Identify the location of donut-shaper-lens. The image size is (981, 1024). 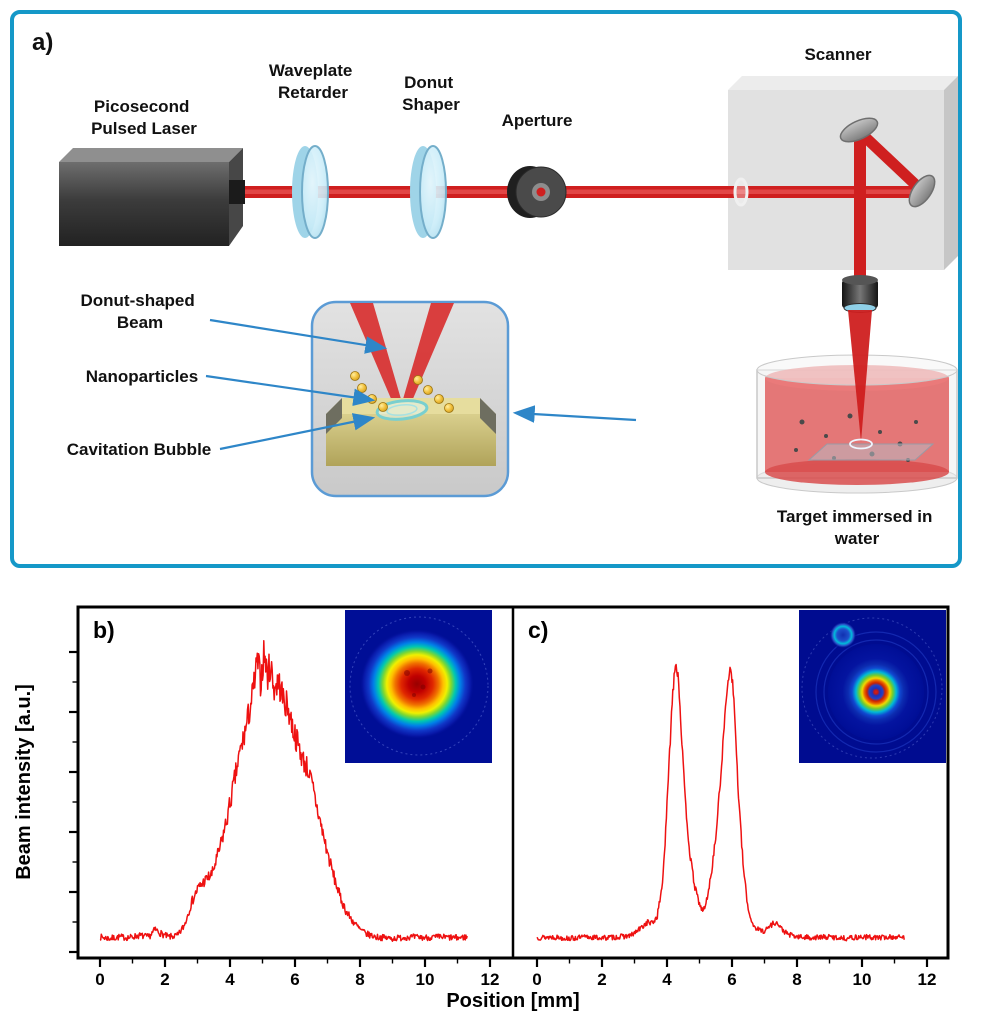
(428, 192).